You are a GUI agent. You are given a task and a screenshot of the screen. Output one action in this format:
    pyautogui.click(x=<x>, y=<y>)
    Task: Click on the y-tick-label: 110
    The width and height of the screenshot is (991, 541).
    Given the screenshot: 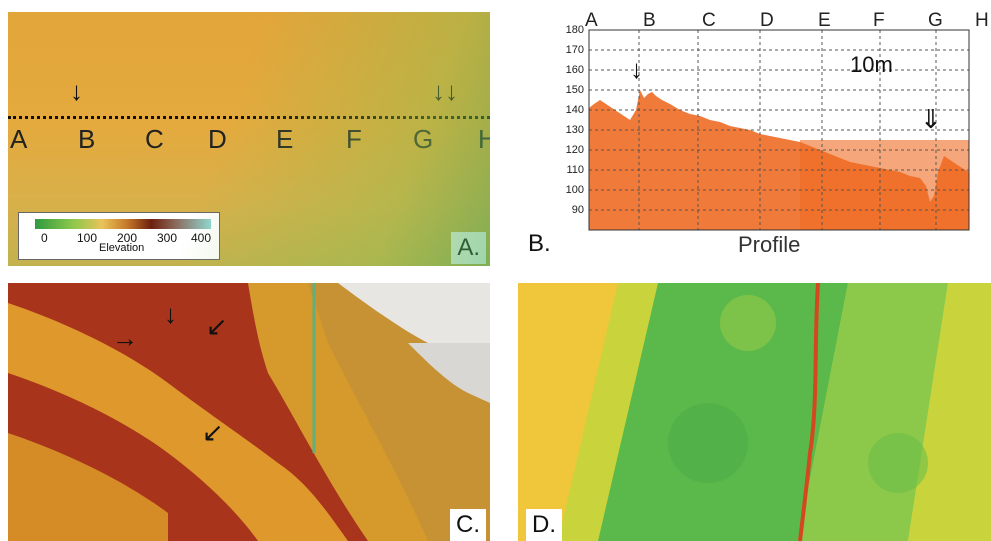 What is the action you would take?
    pyautogui.click(x=575, y=170)
    